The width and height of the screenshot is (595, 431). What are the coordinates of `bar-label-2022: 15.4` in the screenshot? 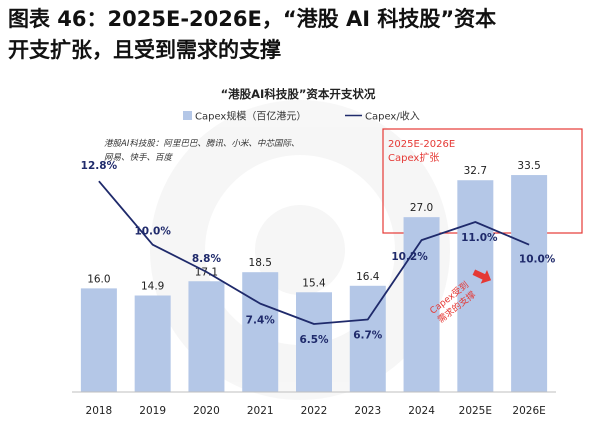 It's located at (314, 283).